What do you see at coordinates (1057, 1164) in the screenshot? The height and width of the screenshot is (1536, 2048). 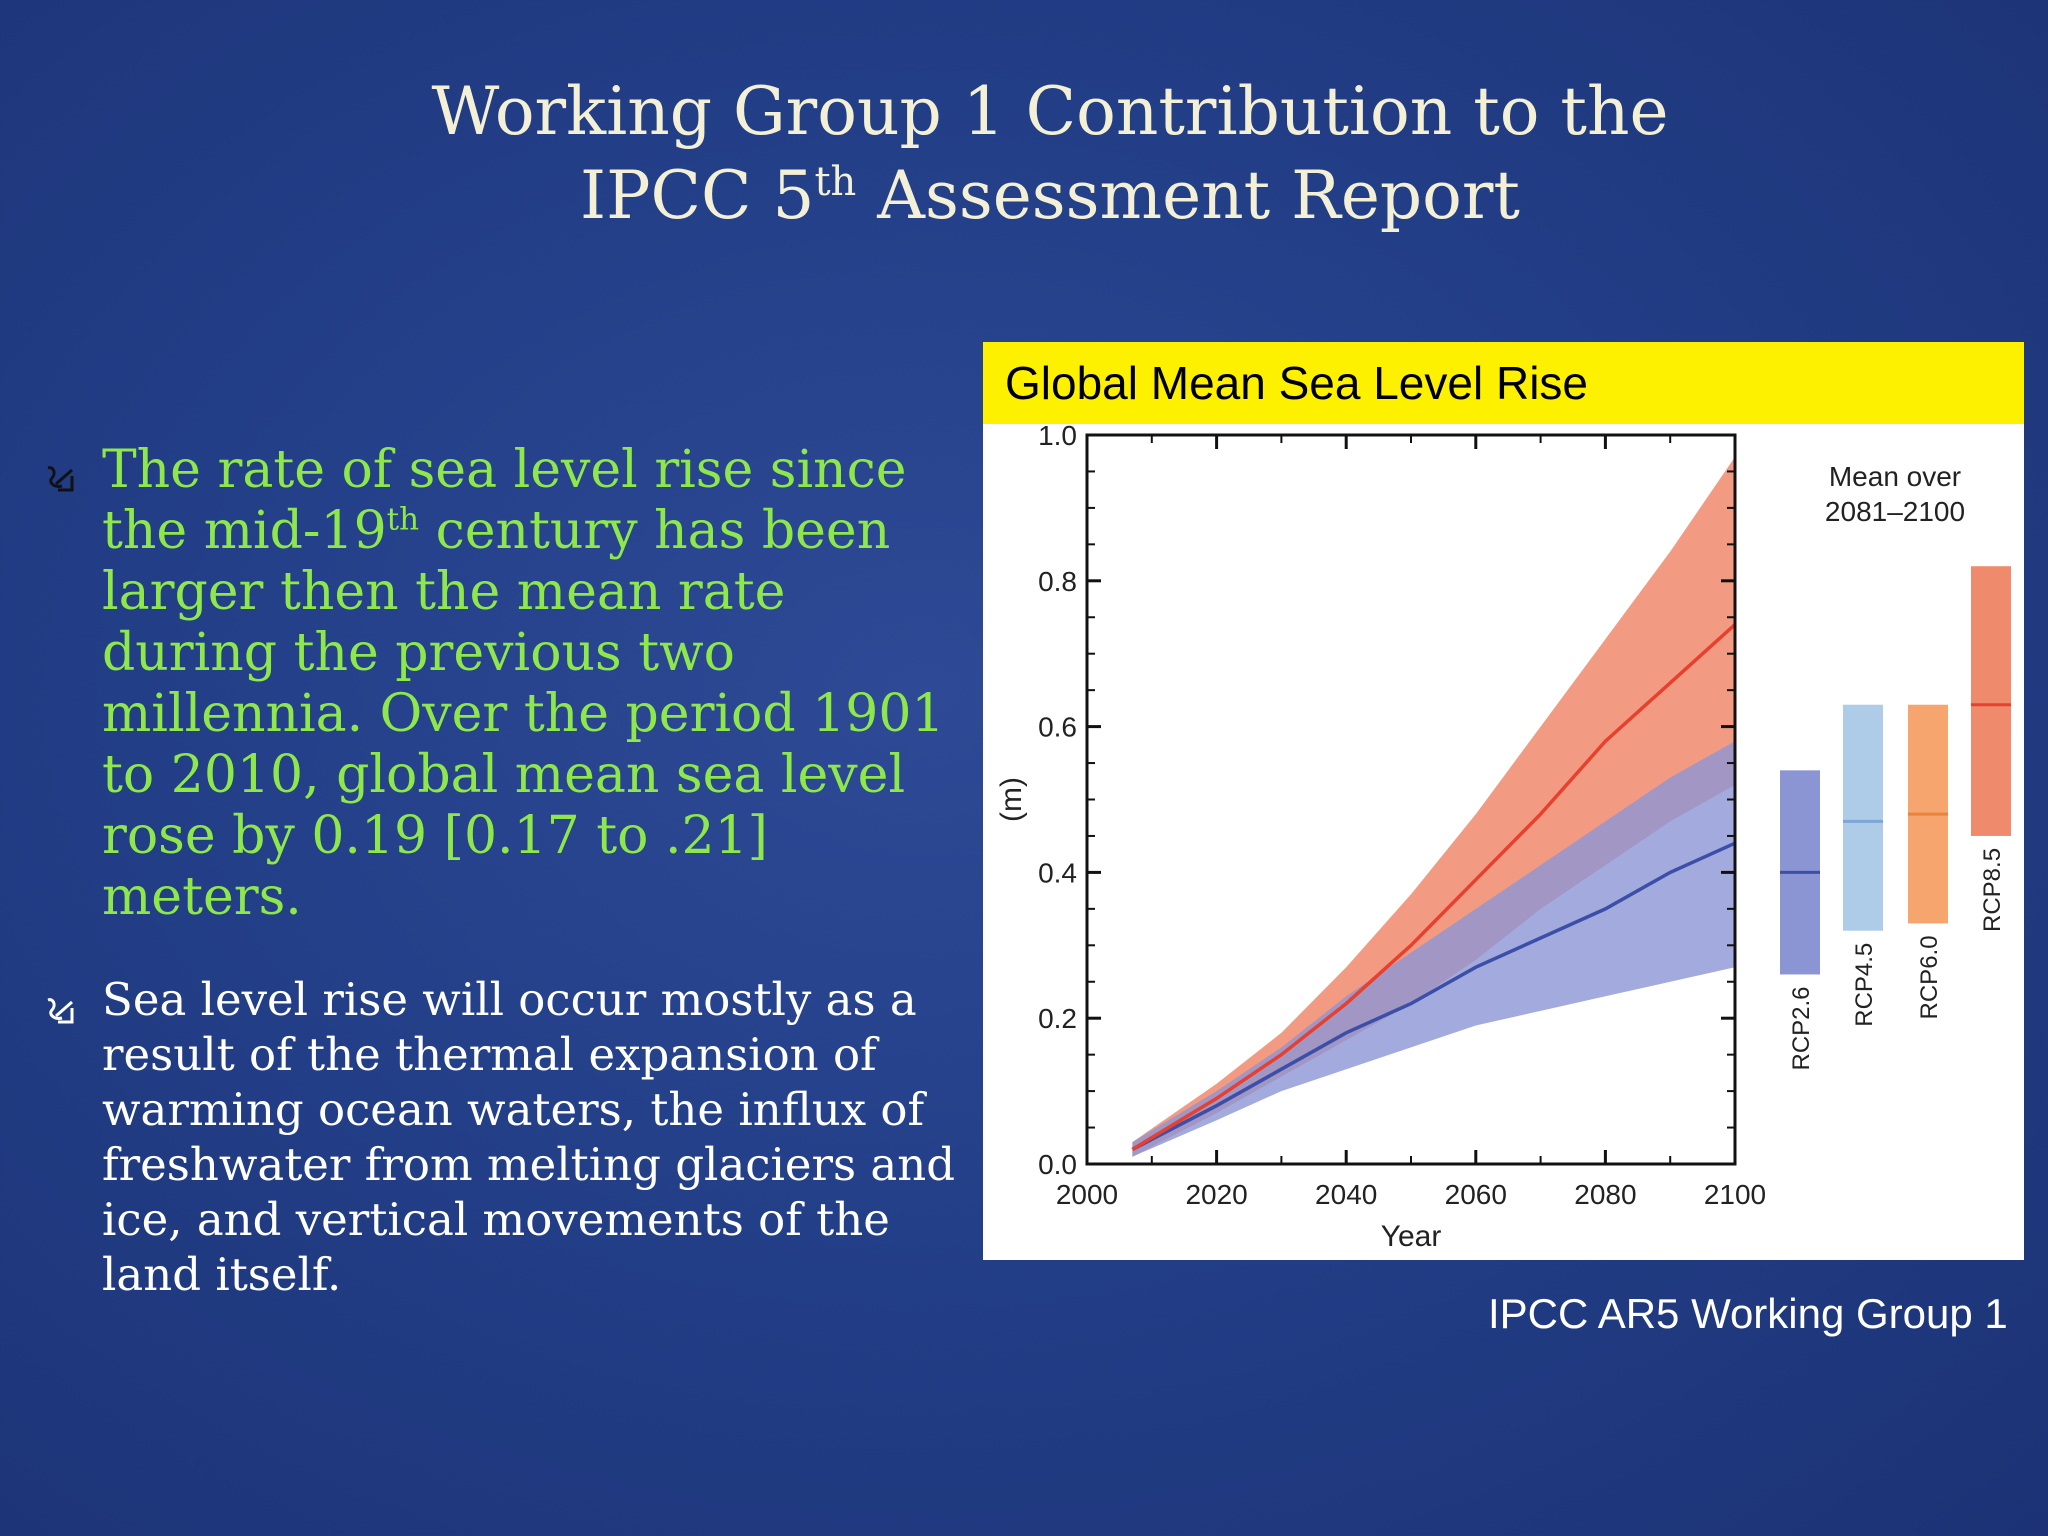 I see `y-tick-label: 0.0` at bounding box center [1057, 1164].